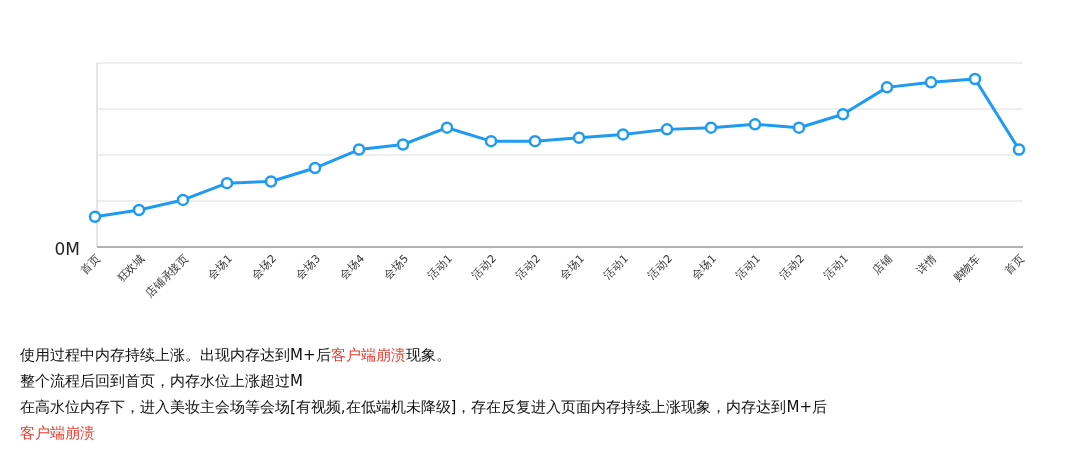 Image resolution: width=1080 pixels, height=456 pixels. I want to click on text: 客户端崩溃, so click(57, 433).